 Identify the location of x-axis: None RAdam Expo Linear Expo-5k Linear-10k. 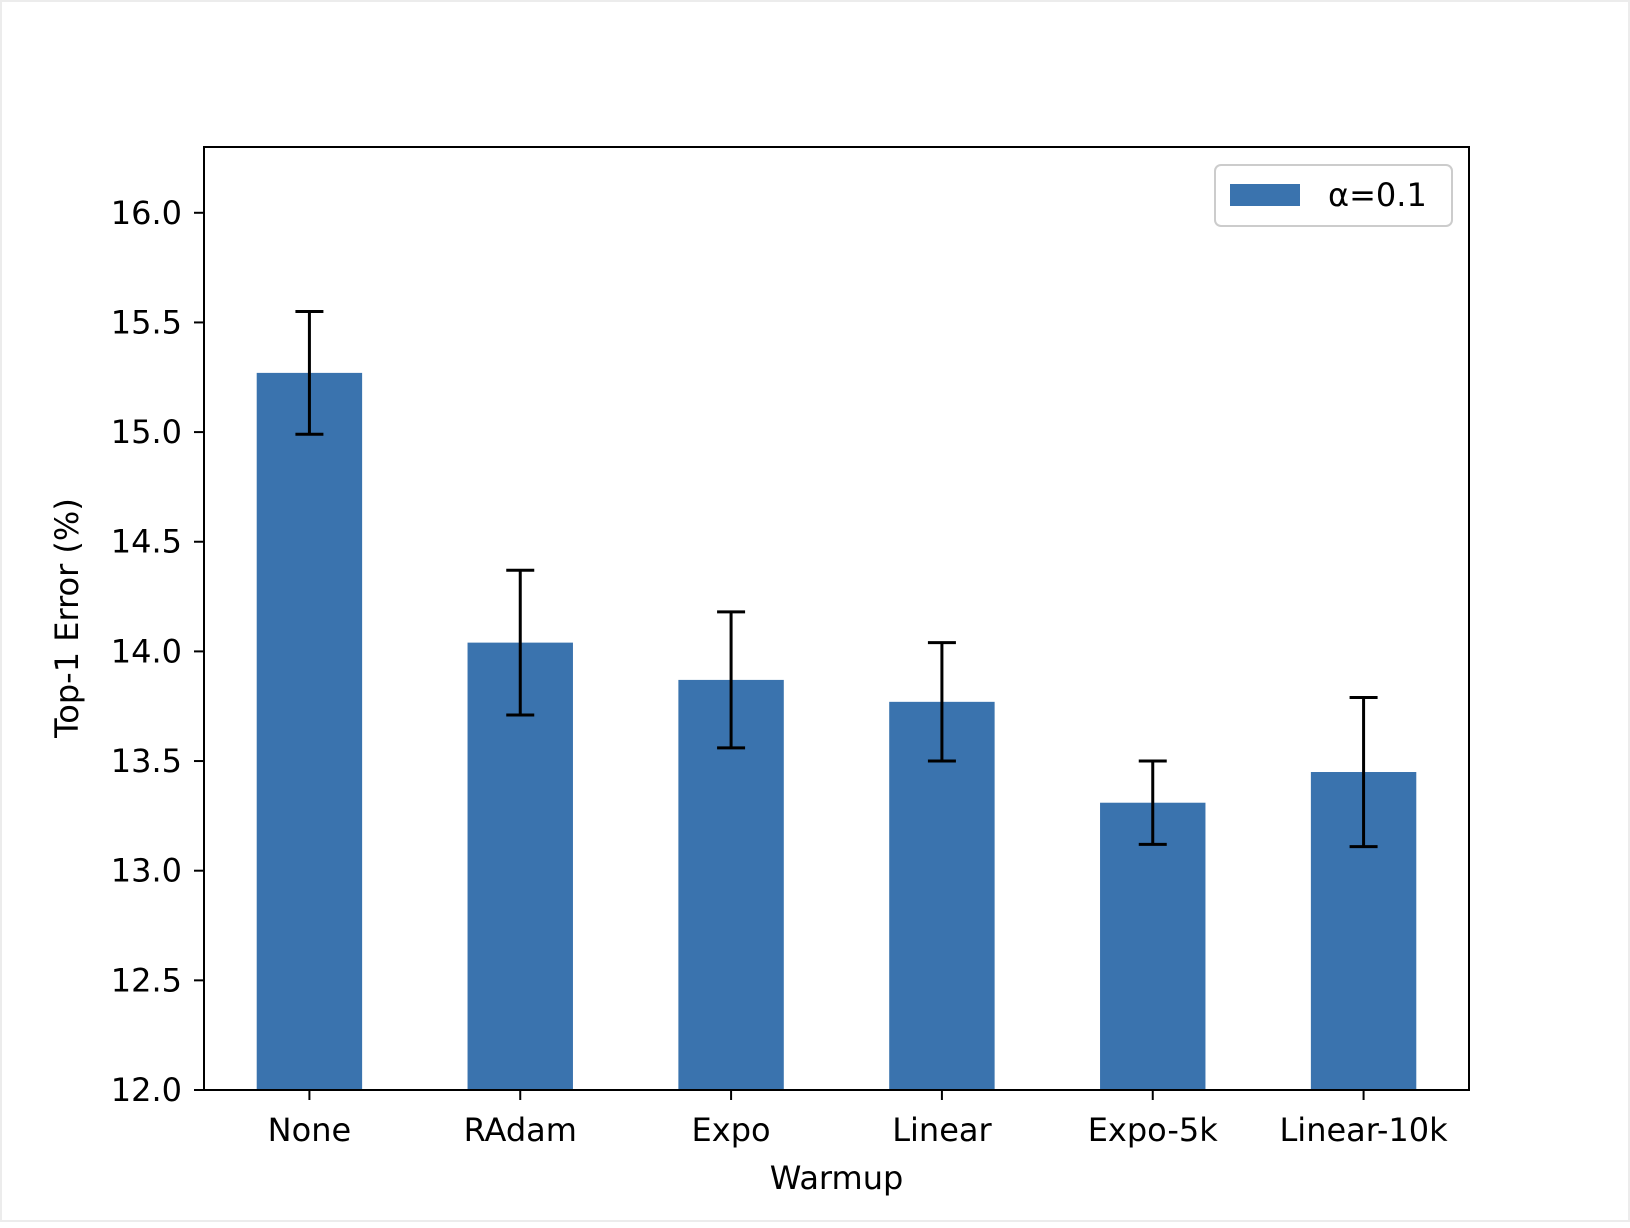
(858, 1119).